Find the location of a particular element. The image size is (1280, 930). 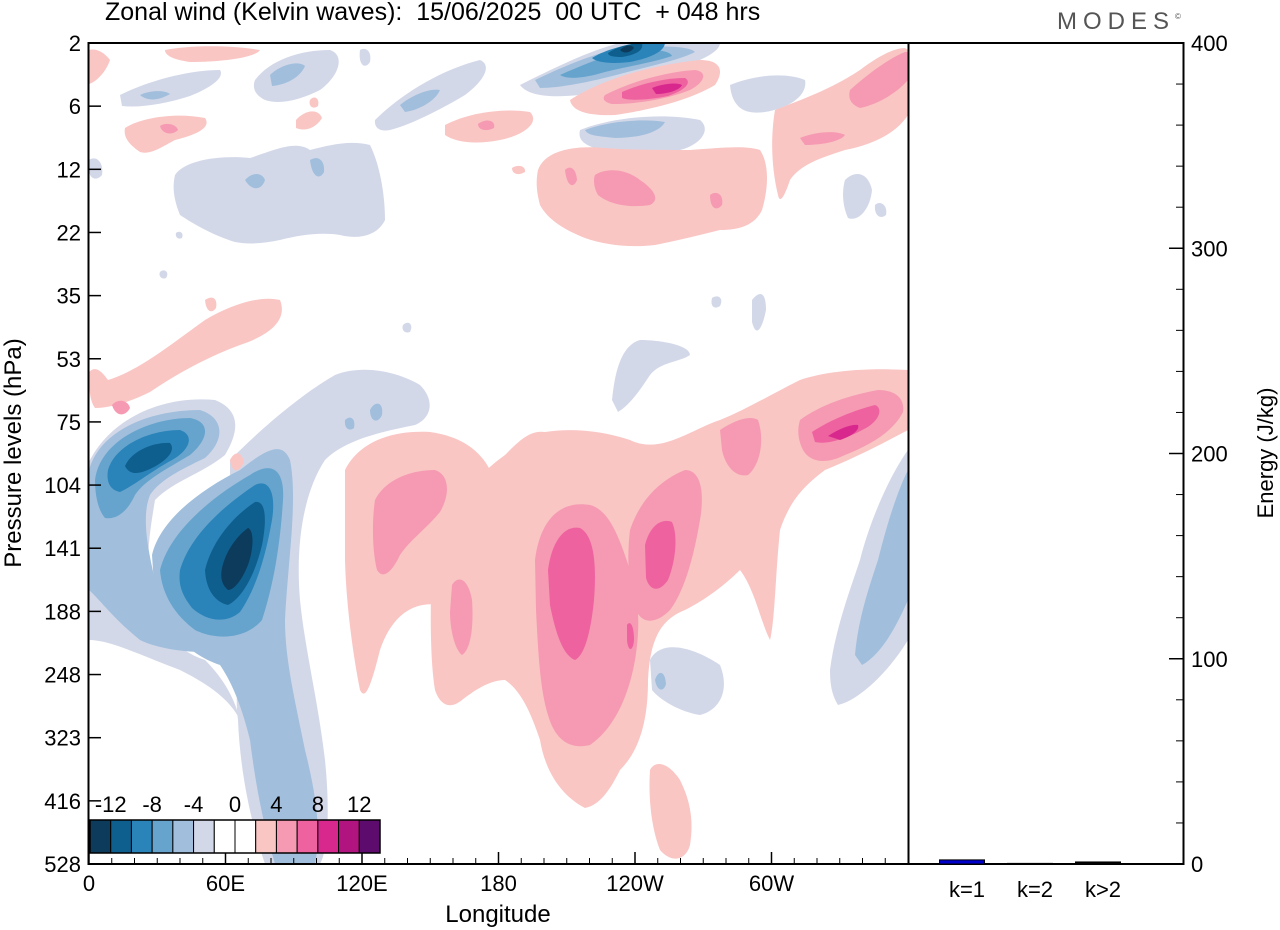

y-tick-label: 141 is located at coordinates (62, 548).